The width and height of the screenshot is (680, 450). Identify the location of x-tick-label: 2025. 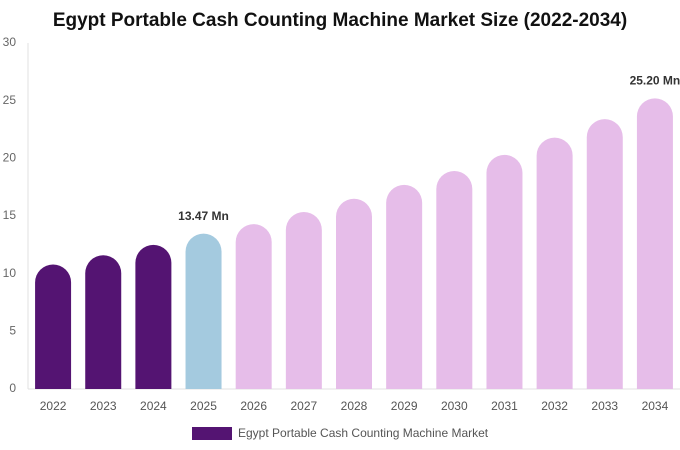
(203, 406).